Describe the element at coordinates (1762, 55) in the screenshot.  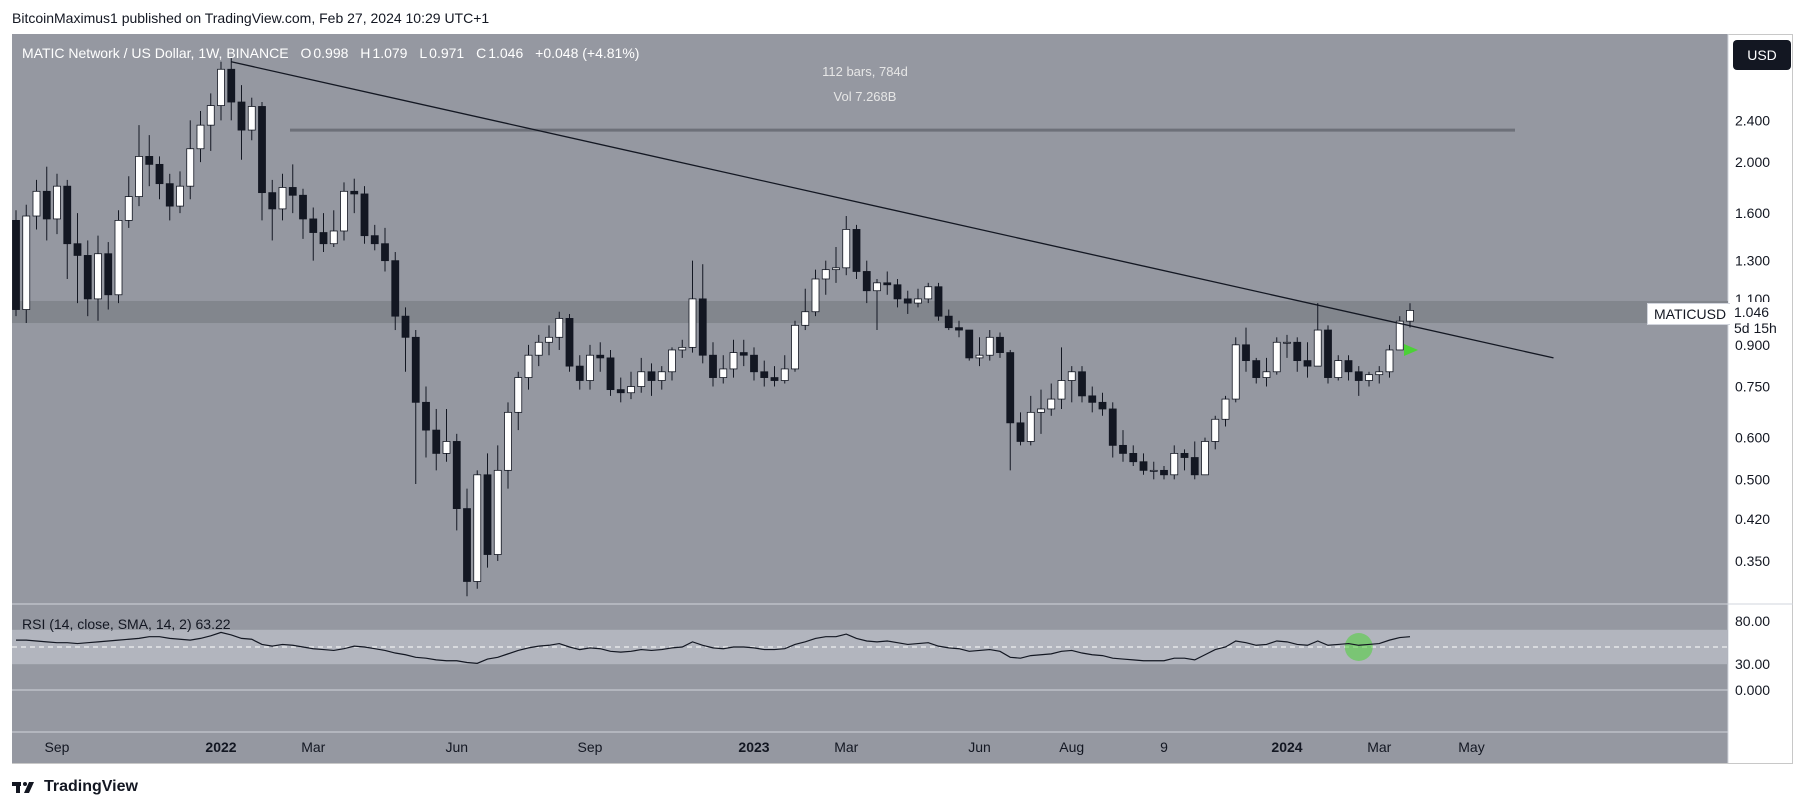
I see `currency-button: USD` at that location.